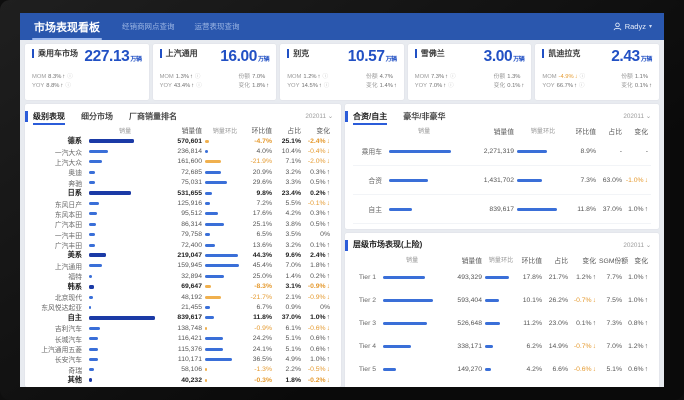 The width and height of the screenshot is (684, 400). What do you see at coordinates (502, 346) in the screenshot?
I see `table-row: Tier 4 338,171 6.2% 14.9% -0.7%↓ 7.0% 1.2%↑` at bounding box center [502, 346].